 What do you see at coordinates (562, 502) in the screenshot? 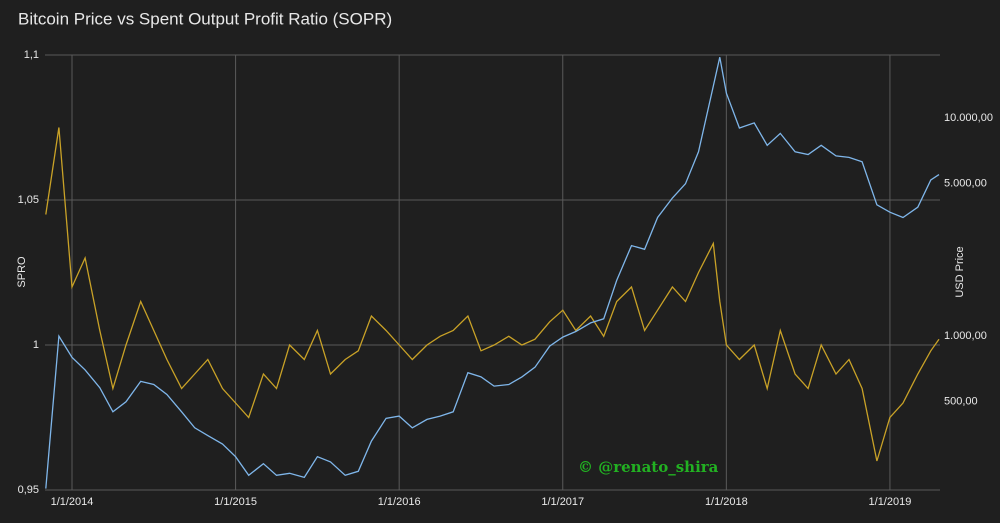
I see `x-tick-label: 1/1/2017` at bounding box center [562, 502].